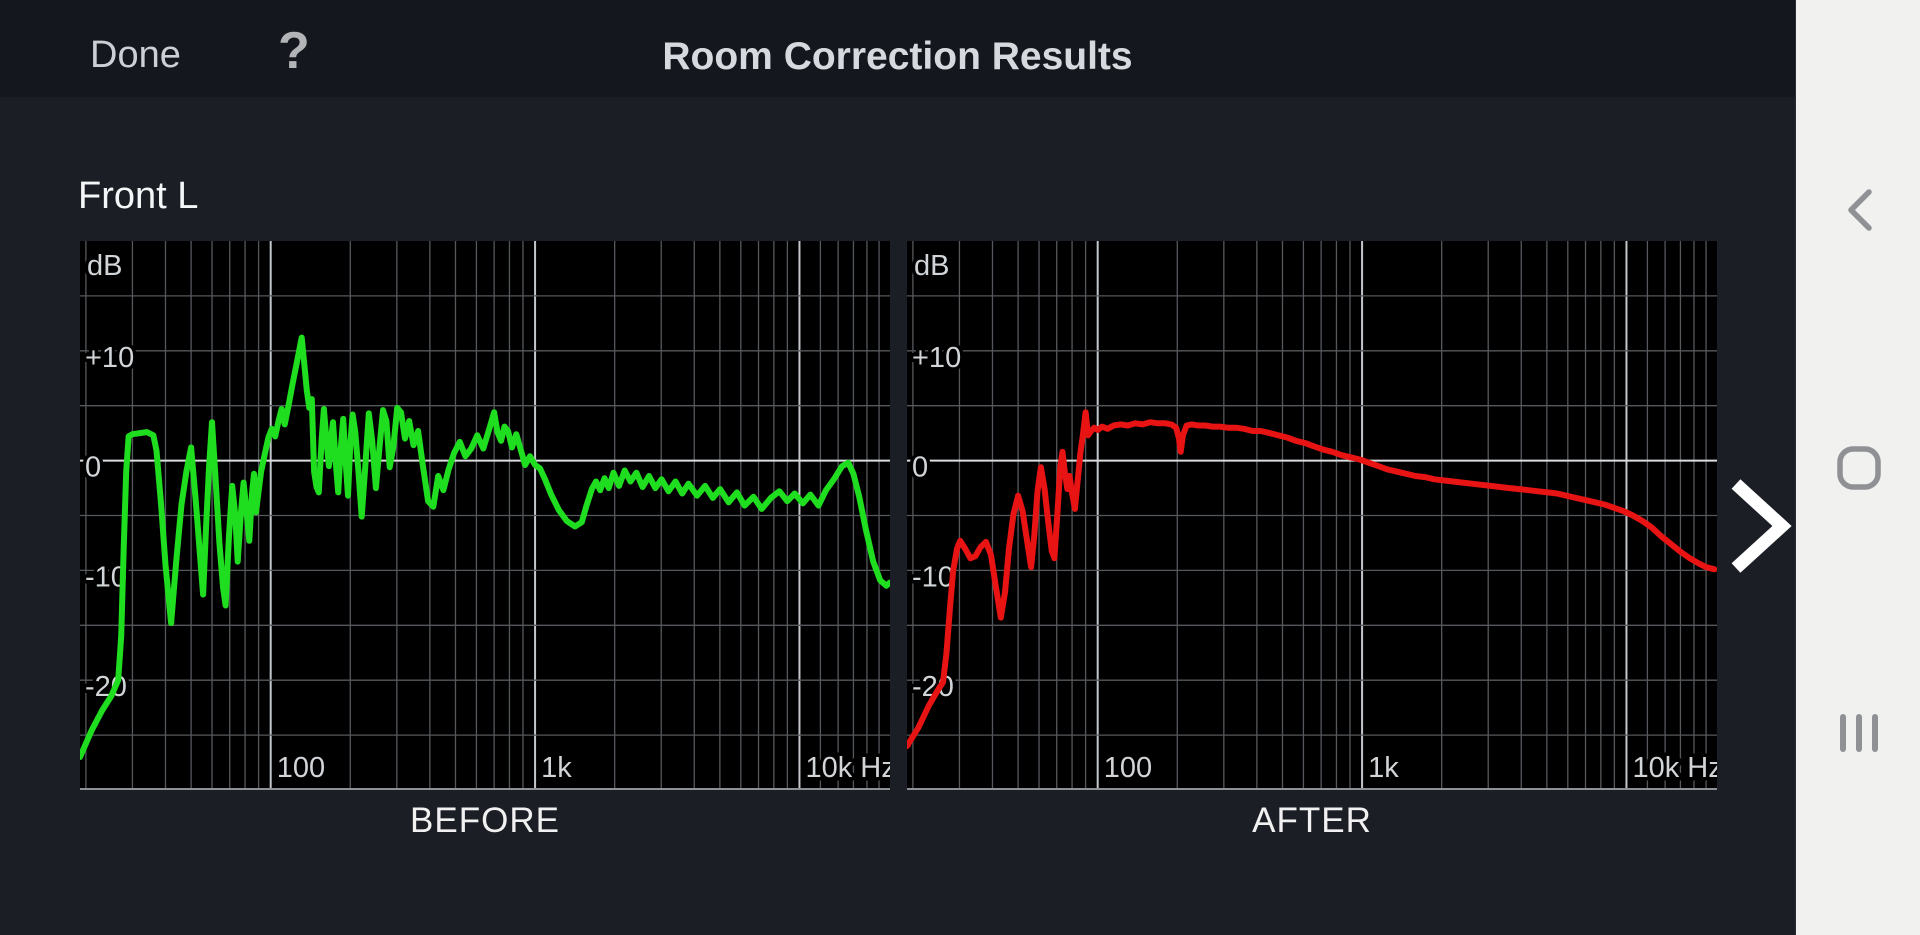  I want to click on next-channel-button, so click(1760, 526).